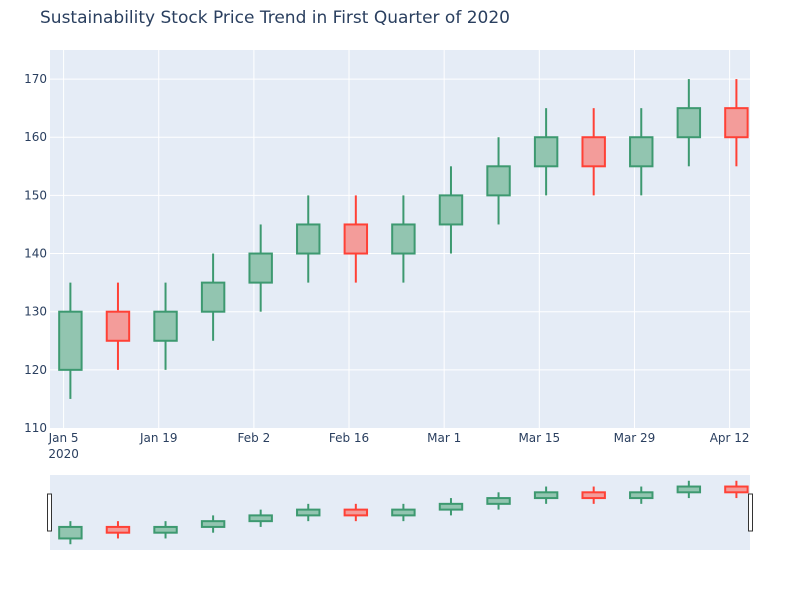 The height and width of the screenshot is (600, 800). What do you see at coordinates (750, 512) in the screenshot?
I see `rangeslider-right-handle` at bounding box center [750, 512].